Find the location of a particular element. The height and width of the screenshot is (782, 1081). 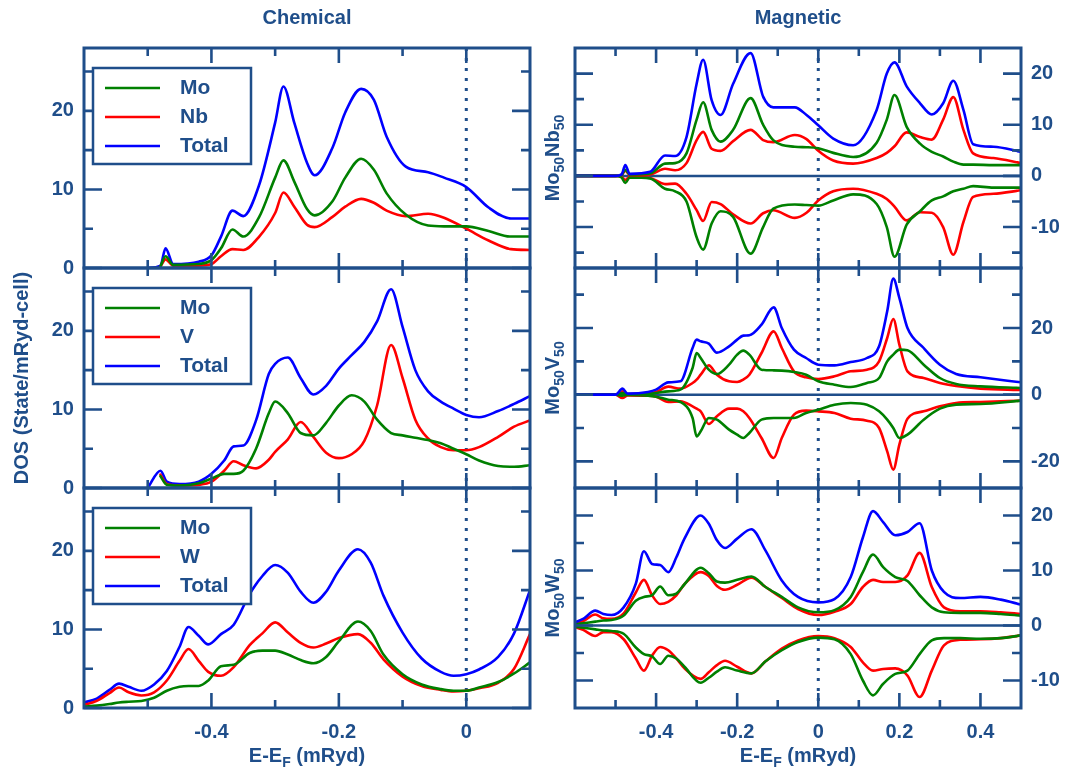

legend-label: V is located at coordinates (187, 335).